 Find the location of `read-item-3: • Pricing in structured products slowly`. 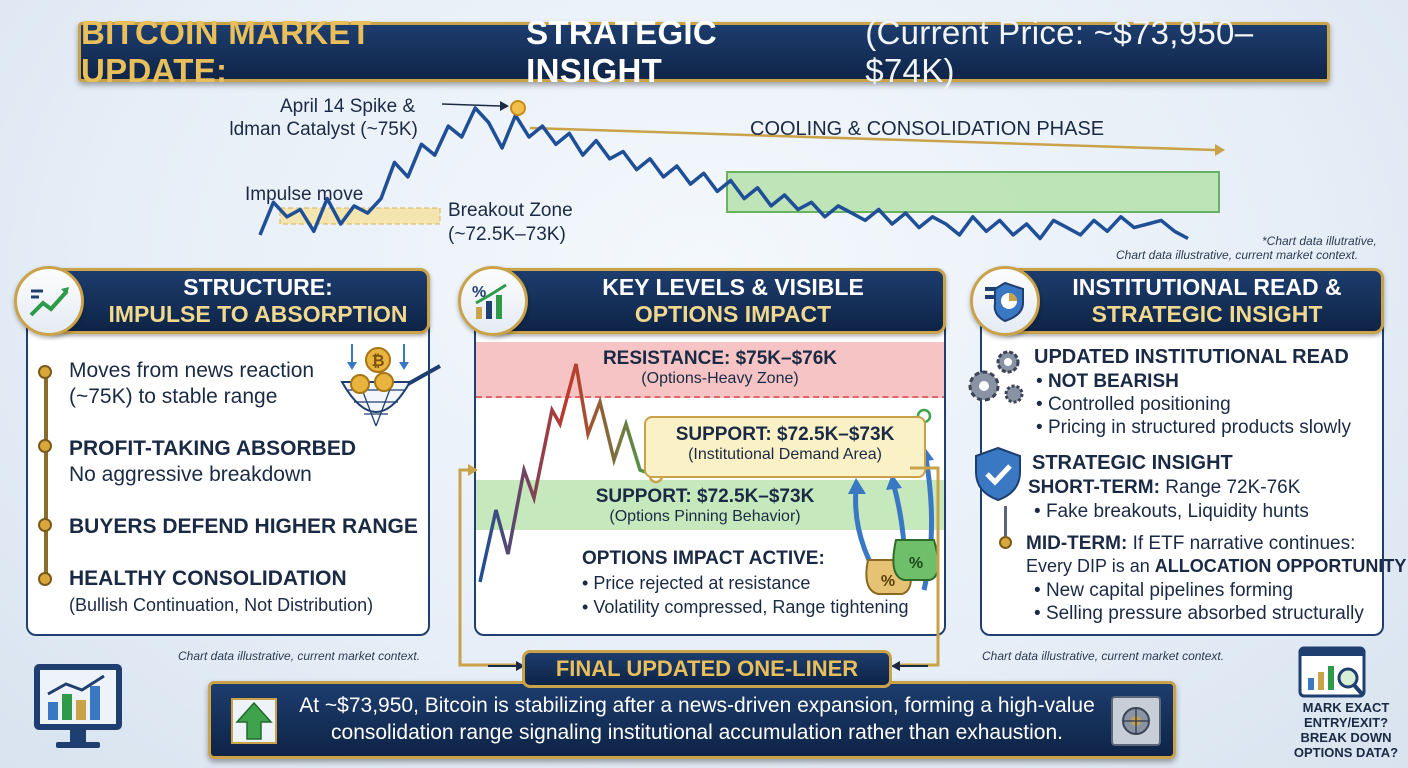

read-item-3: • Pricing in structured products slowly is located at coordinates (1194, 427).